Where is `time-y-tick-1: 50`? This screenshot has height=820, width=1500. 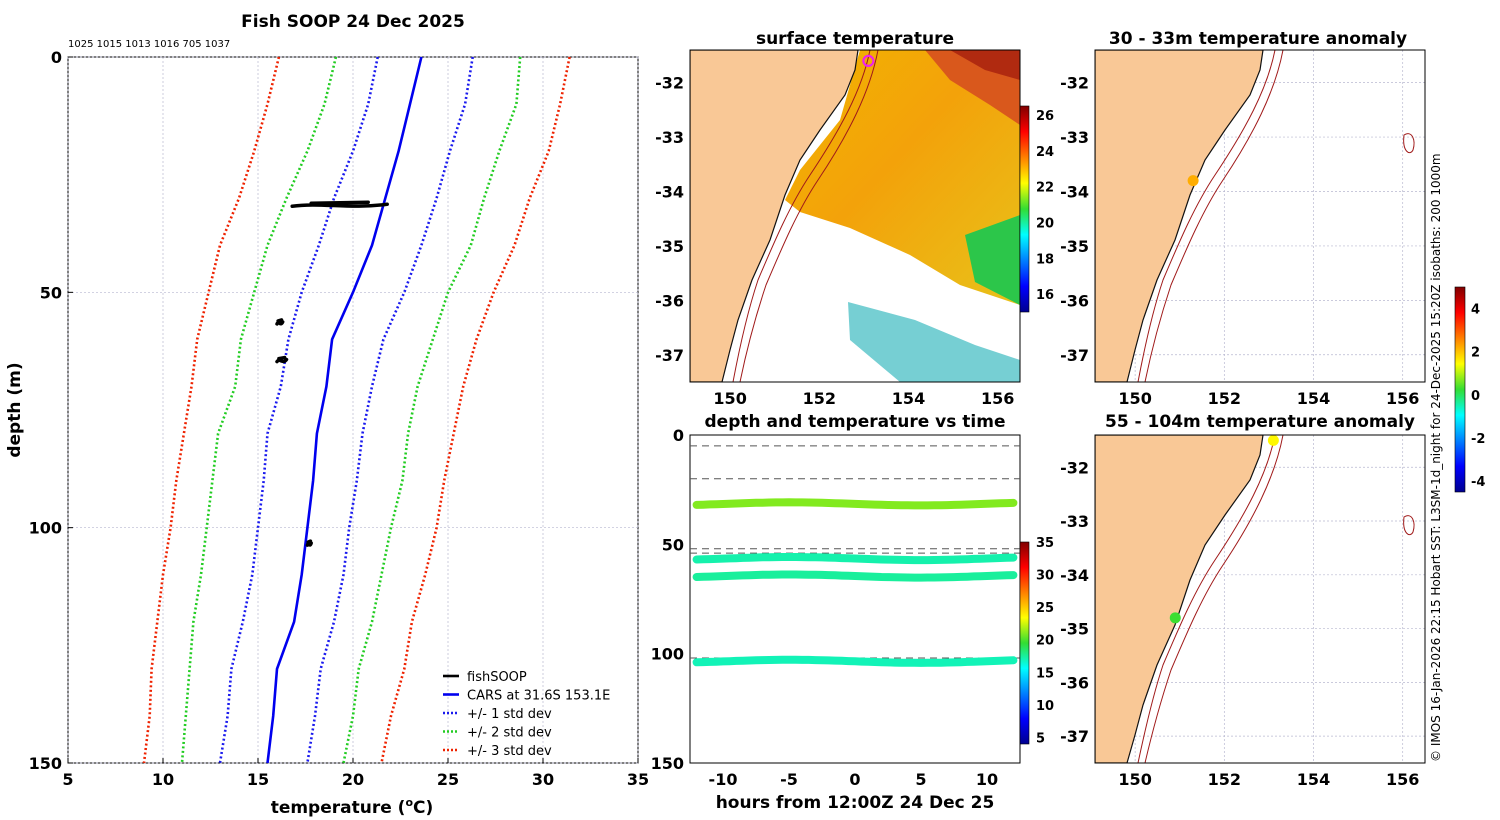
time-y-tick-1: 50 is located at coordinates (673, 544).